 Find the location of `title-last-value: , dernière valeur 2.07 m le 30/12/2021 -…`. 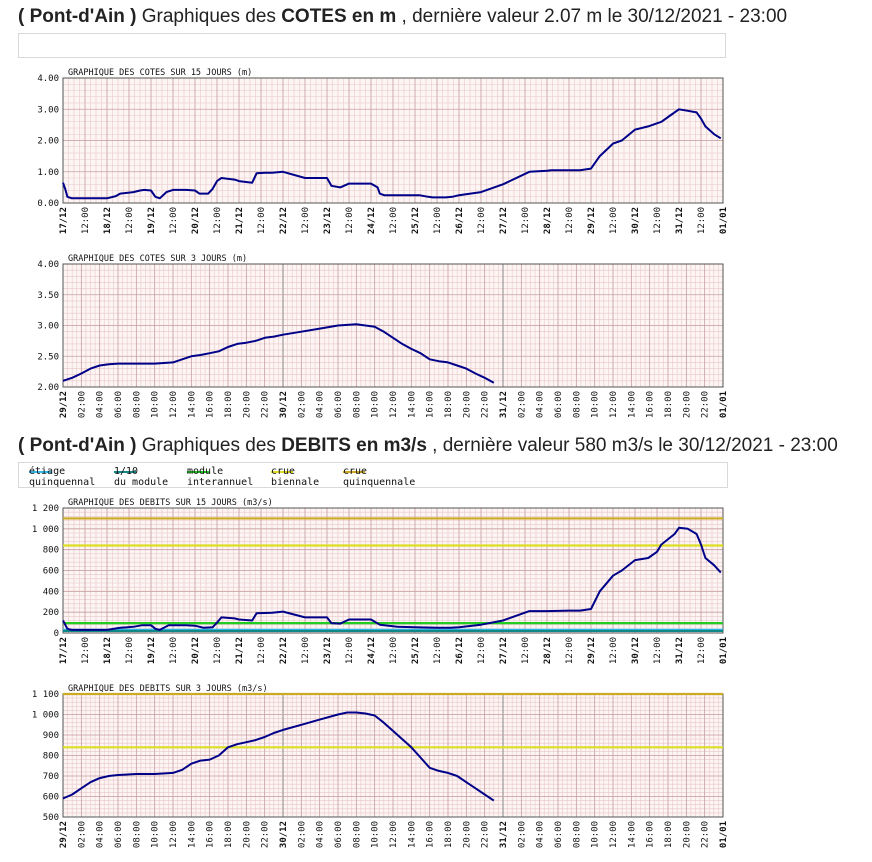

title-last-value: , dernière valeur 2.07 m le 30/12/2021 -… is located at coordinates (592, 16).